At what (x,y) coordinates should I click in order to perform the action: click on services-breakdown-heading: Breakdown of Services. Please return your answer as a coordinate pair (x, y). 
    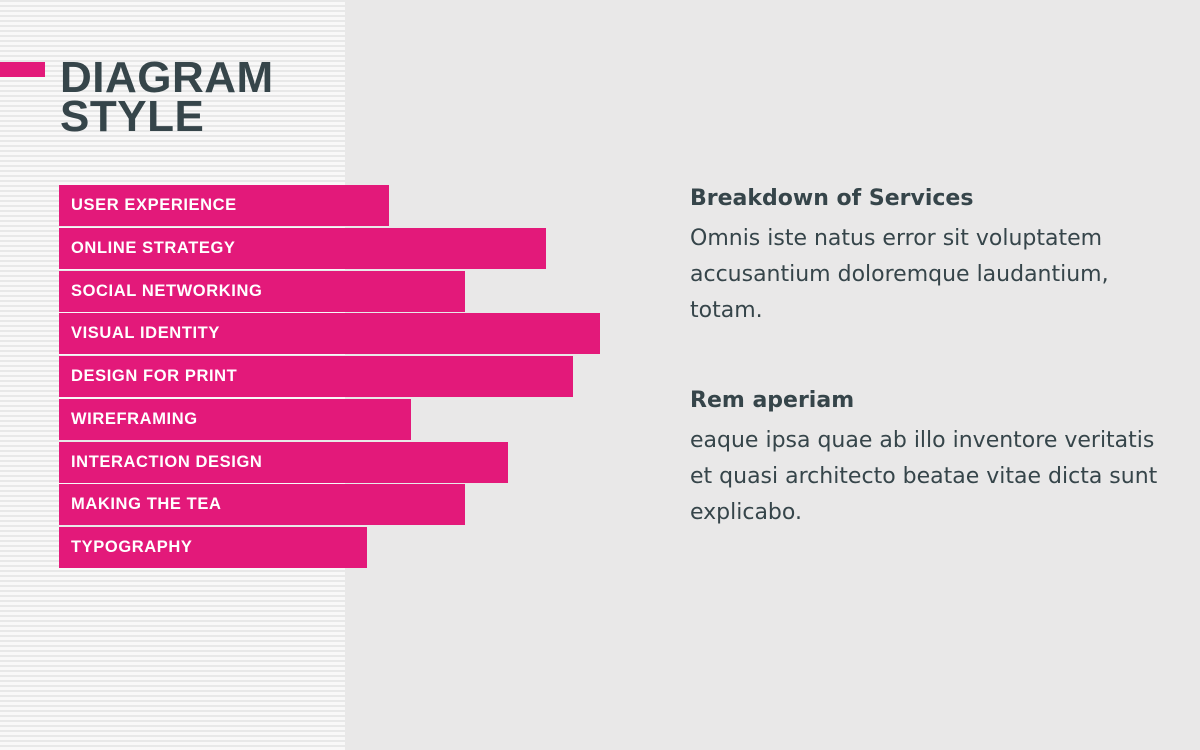
    Looking at the image, I should click on (832, 198).